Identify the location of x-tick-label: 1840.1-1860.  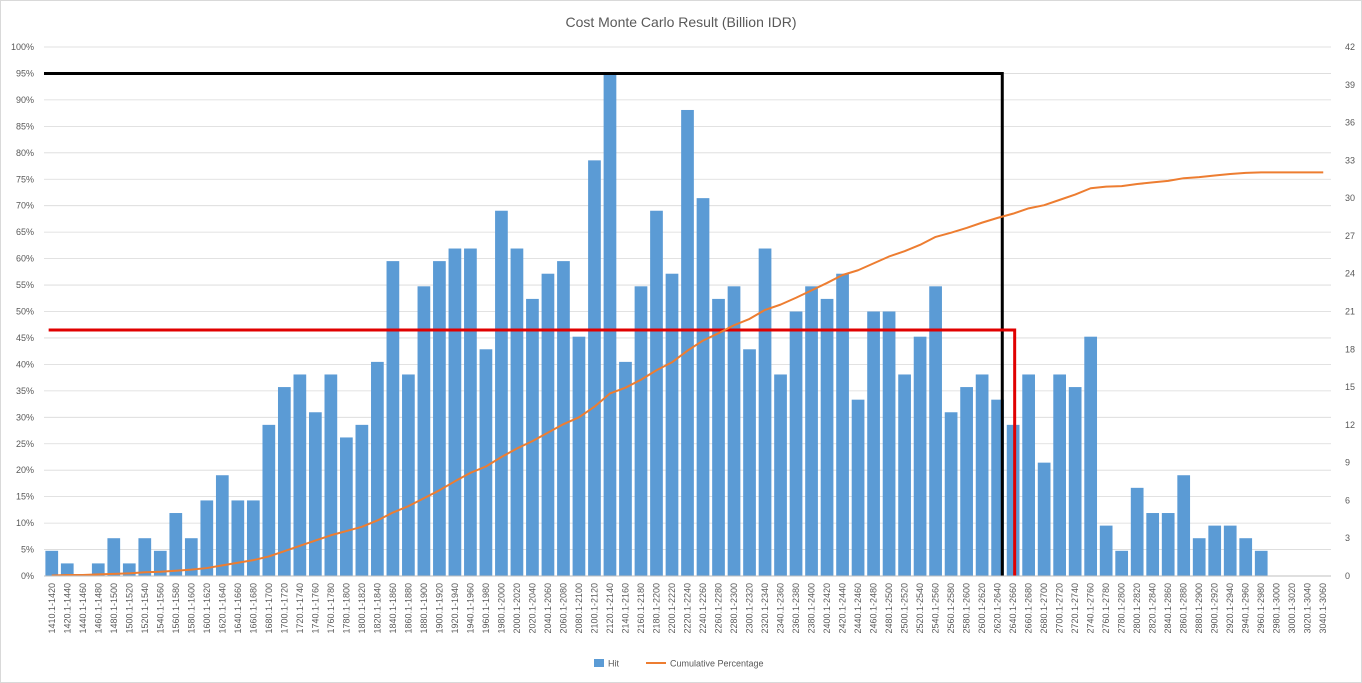
(393, 608).